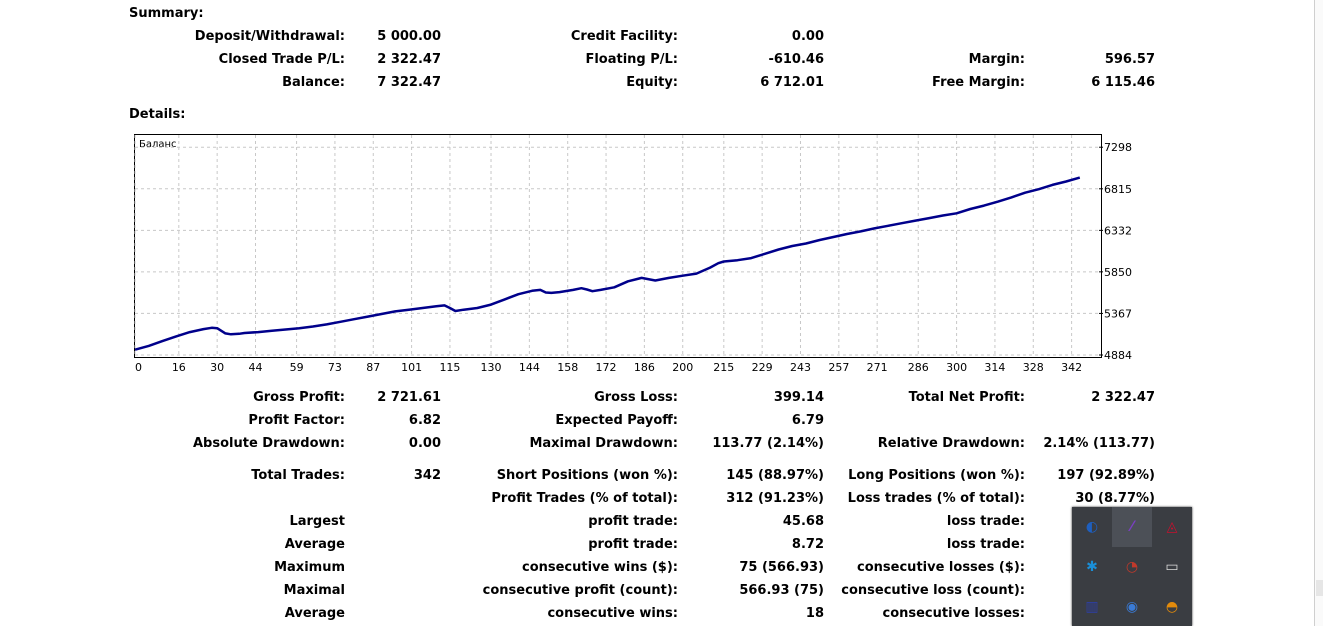  What do you see at coordinates (529, 367) in the screenshot?
I see `x-tick-label: 144` at bounding box center [529, 367].